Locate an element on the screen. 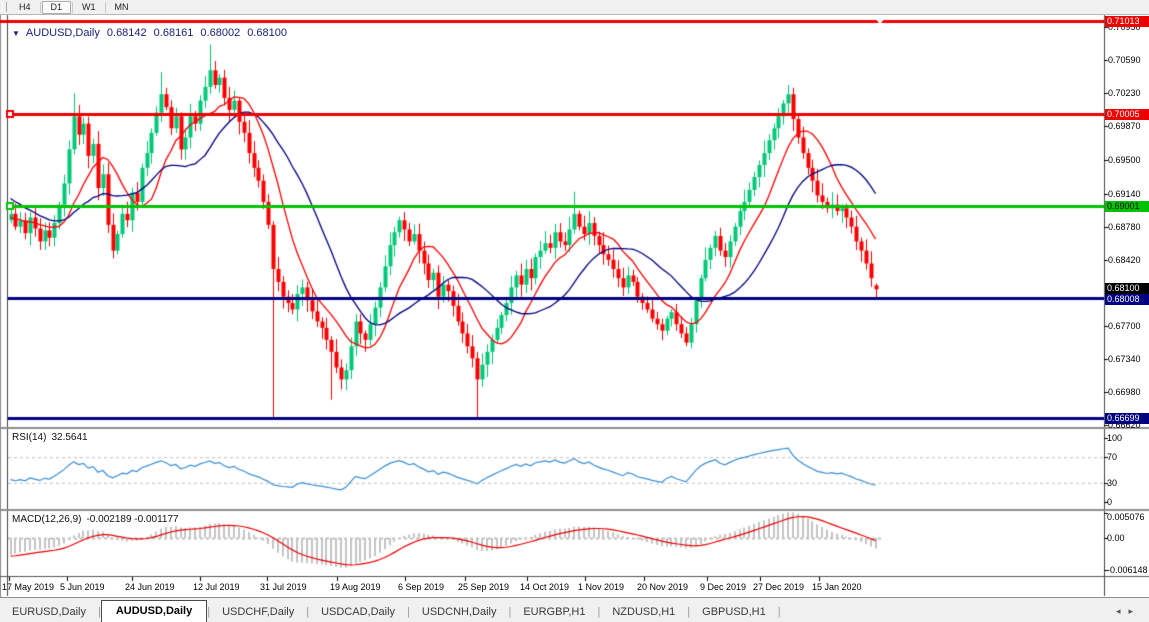 Image resolution: width=1149 pixels, height=622 pixels. chevron-down-icon: ▼ is located at coordinates (16, 33).